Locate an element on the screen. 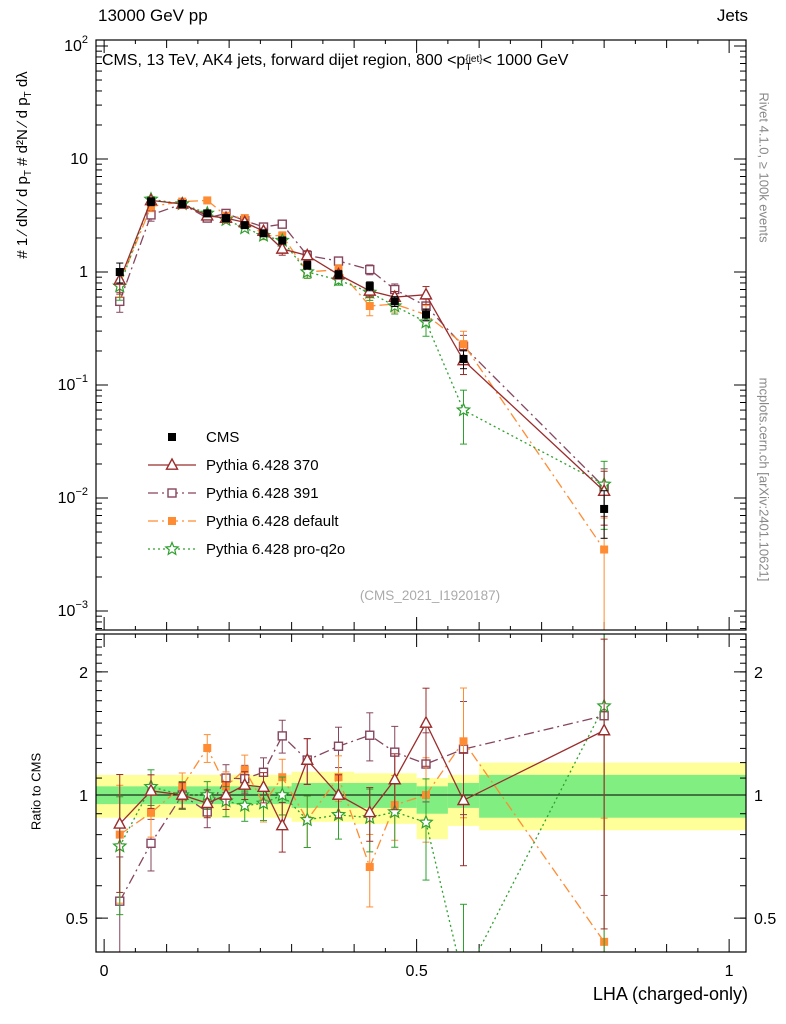 The height and width of the screenshot is (1024, 786). x-tick-label: 1 is located at coordinates (729, 971).